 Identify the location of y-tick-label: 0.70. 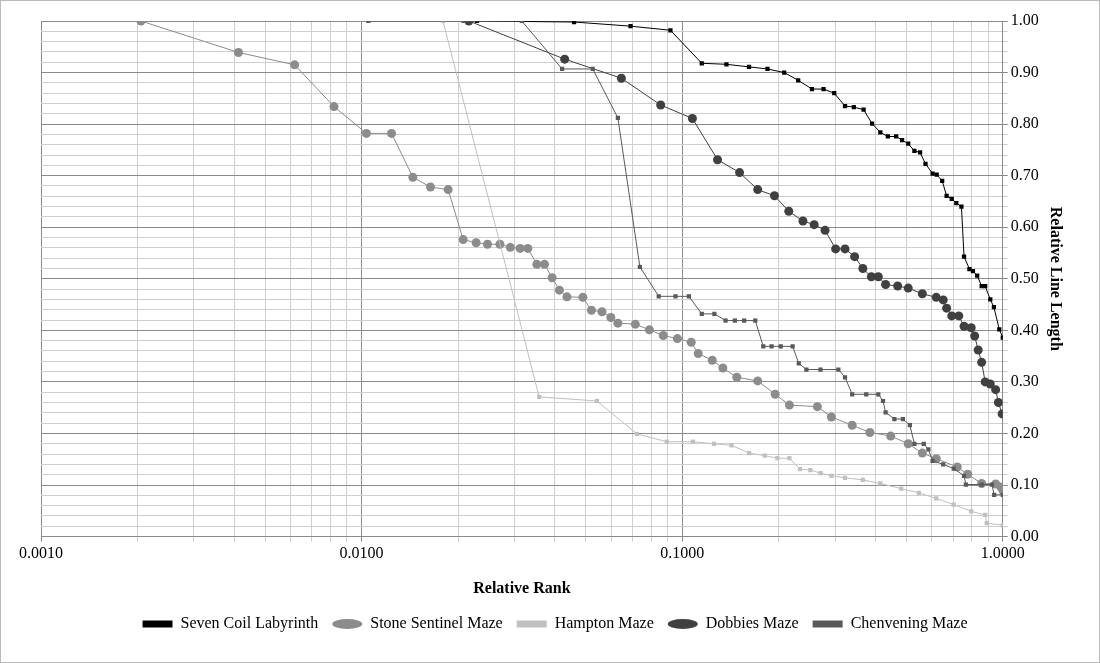
(1024, 174).